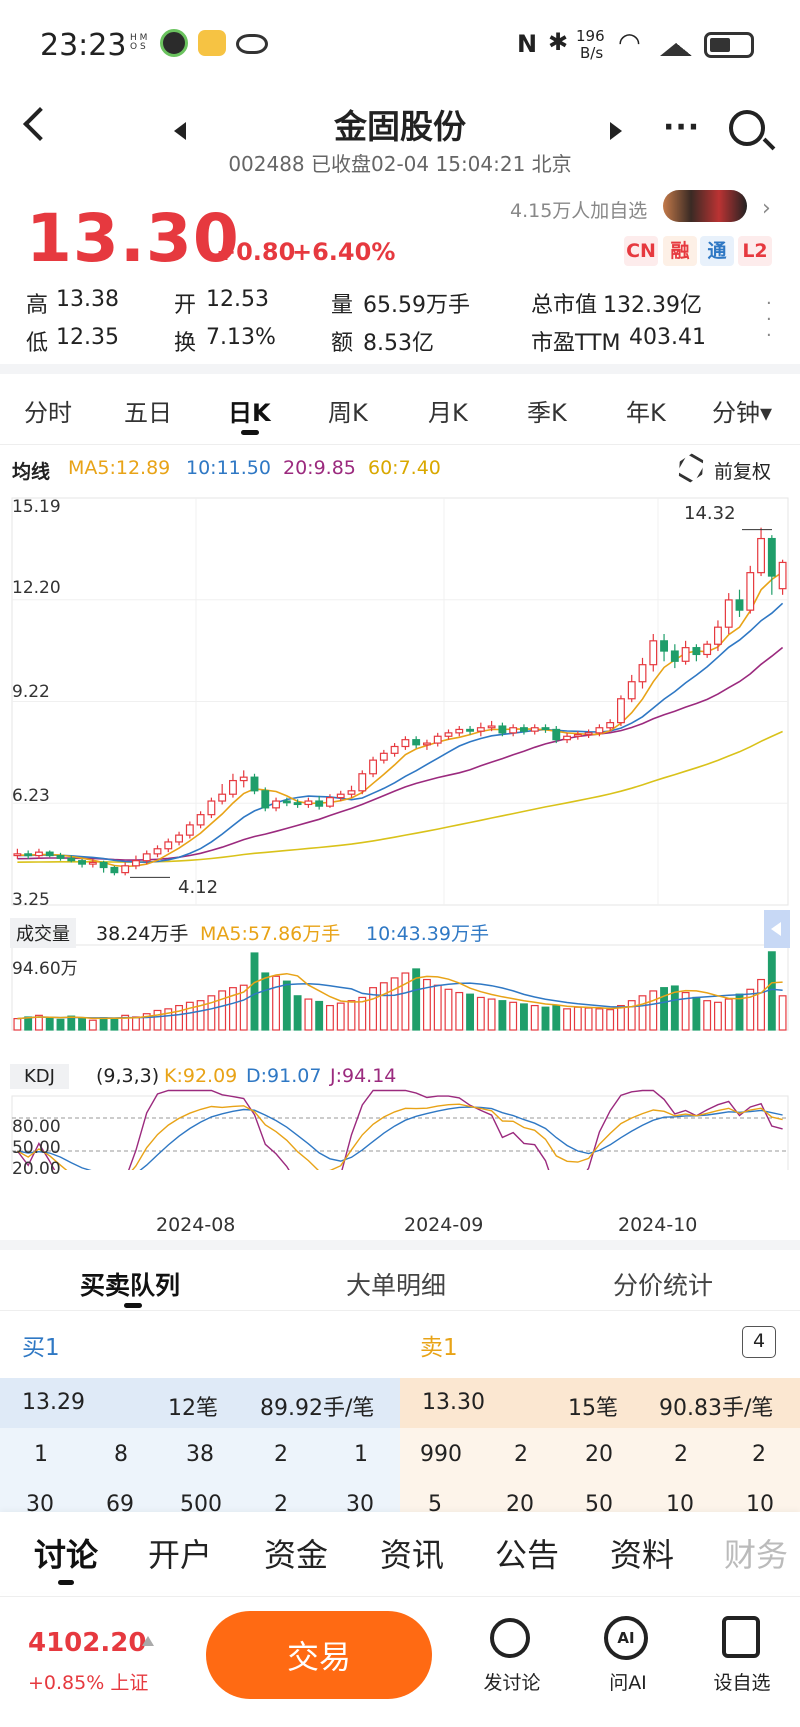 Image resolution: width=800 pixels, height=1727 pixels. Describe the element at coordinates (130, 1285) in the screenshot. I see `tab-order-queue: 买卖队列` at that location.